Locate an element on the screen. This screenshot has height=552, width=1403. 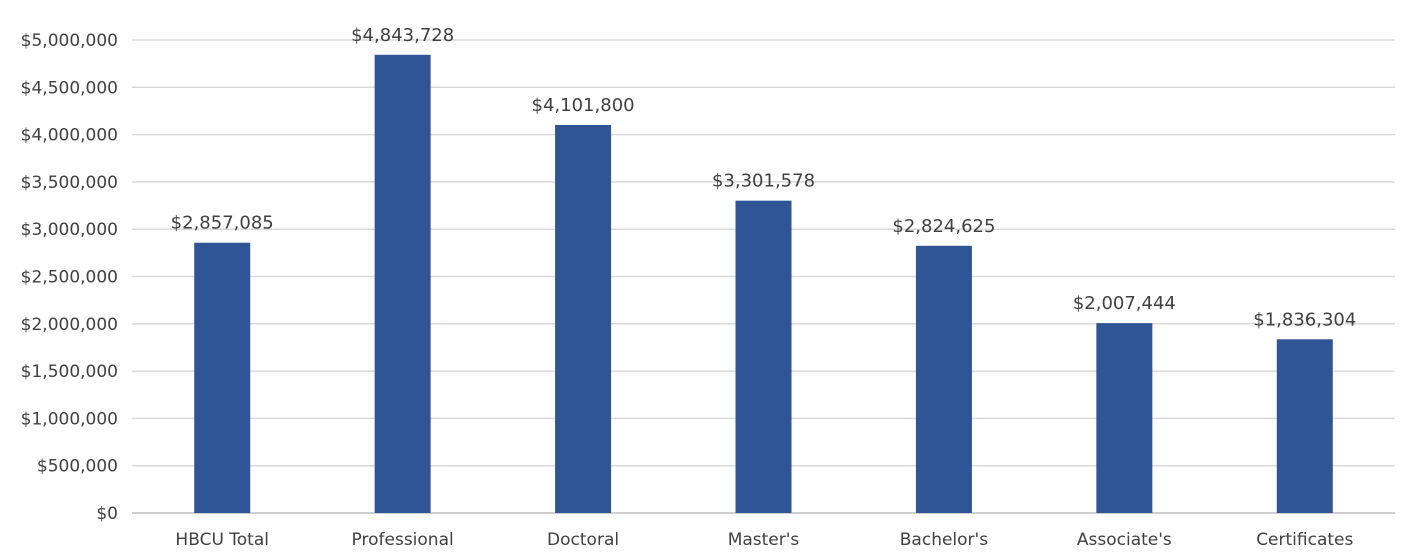
category-label: HBCU Total is located at coordinates (222, 540).